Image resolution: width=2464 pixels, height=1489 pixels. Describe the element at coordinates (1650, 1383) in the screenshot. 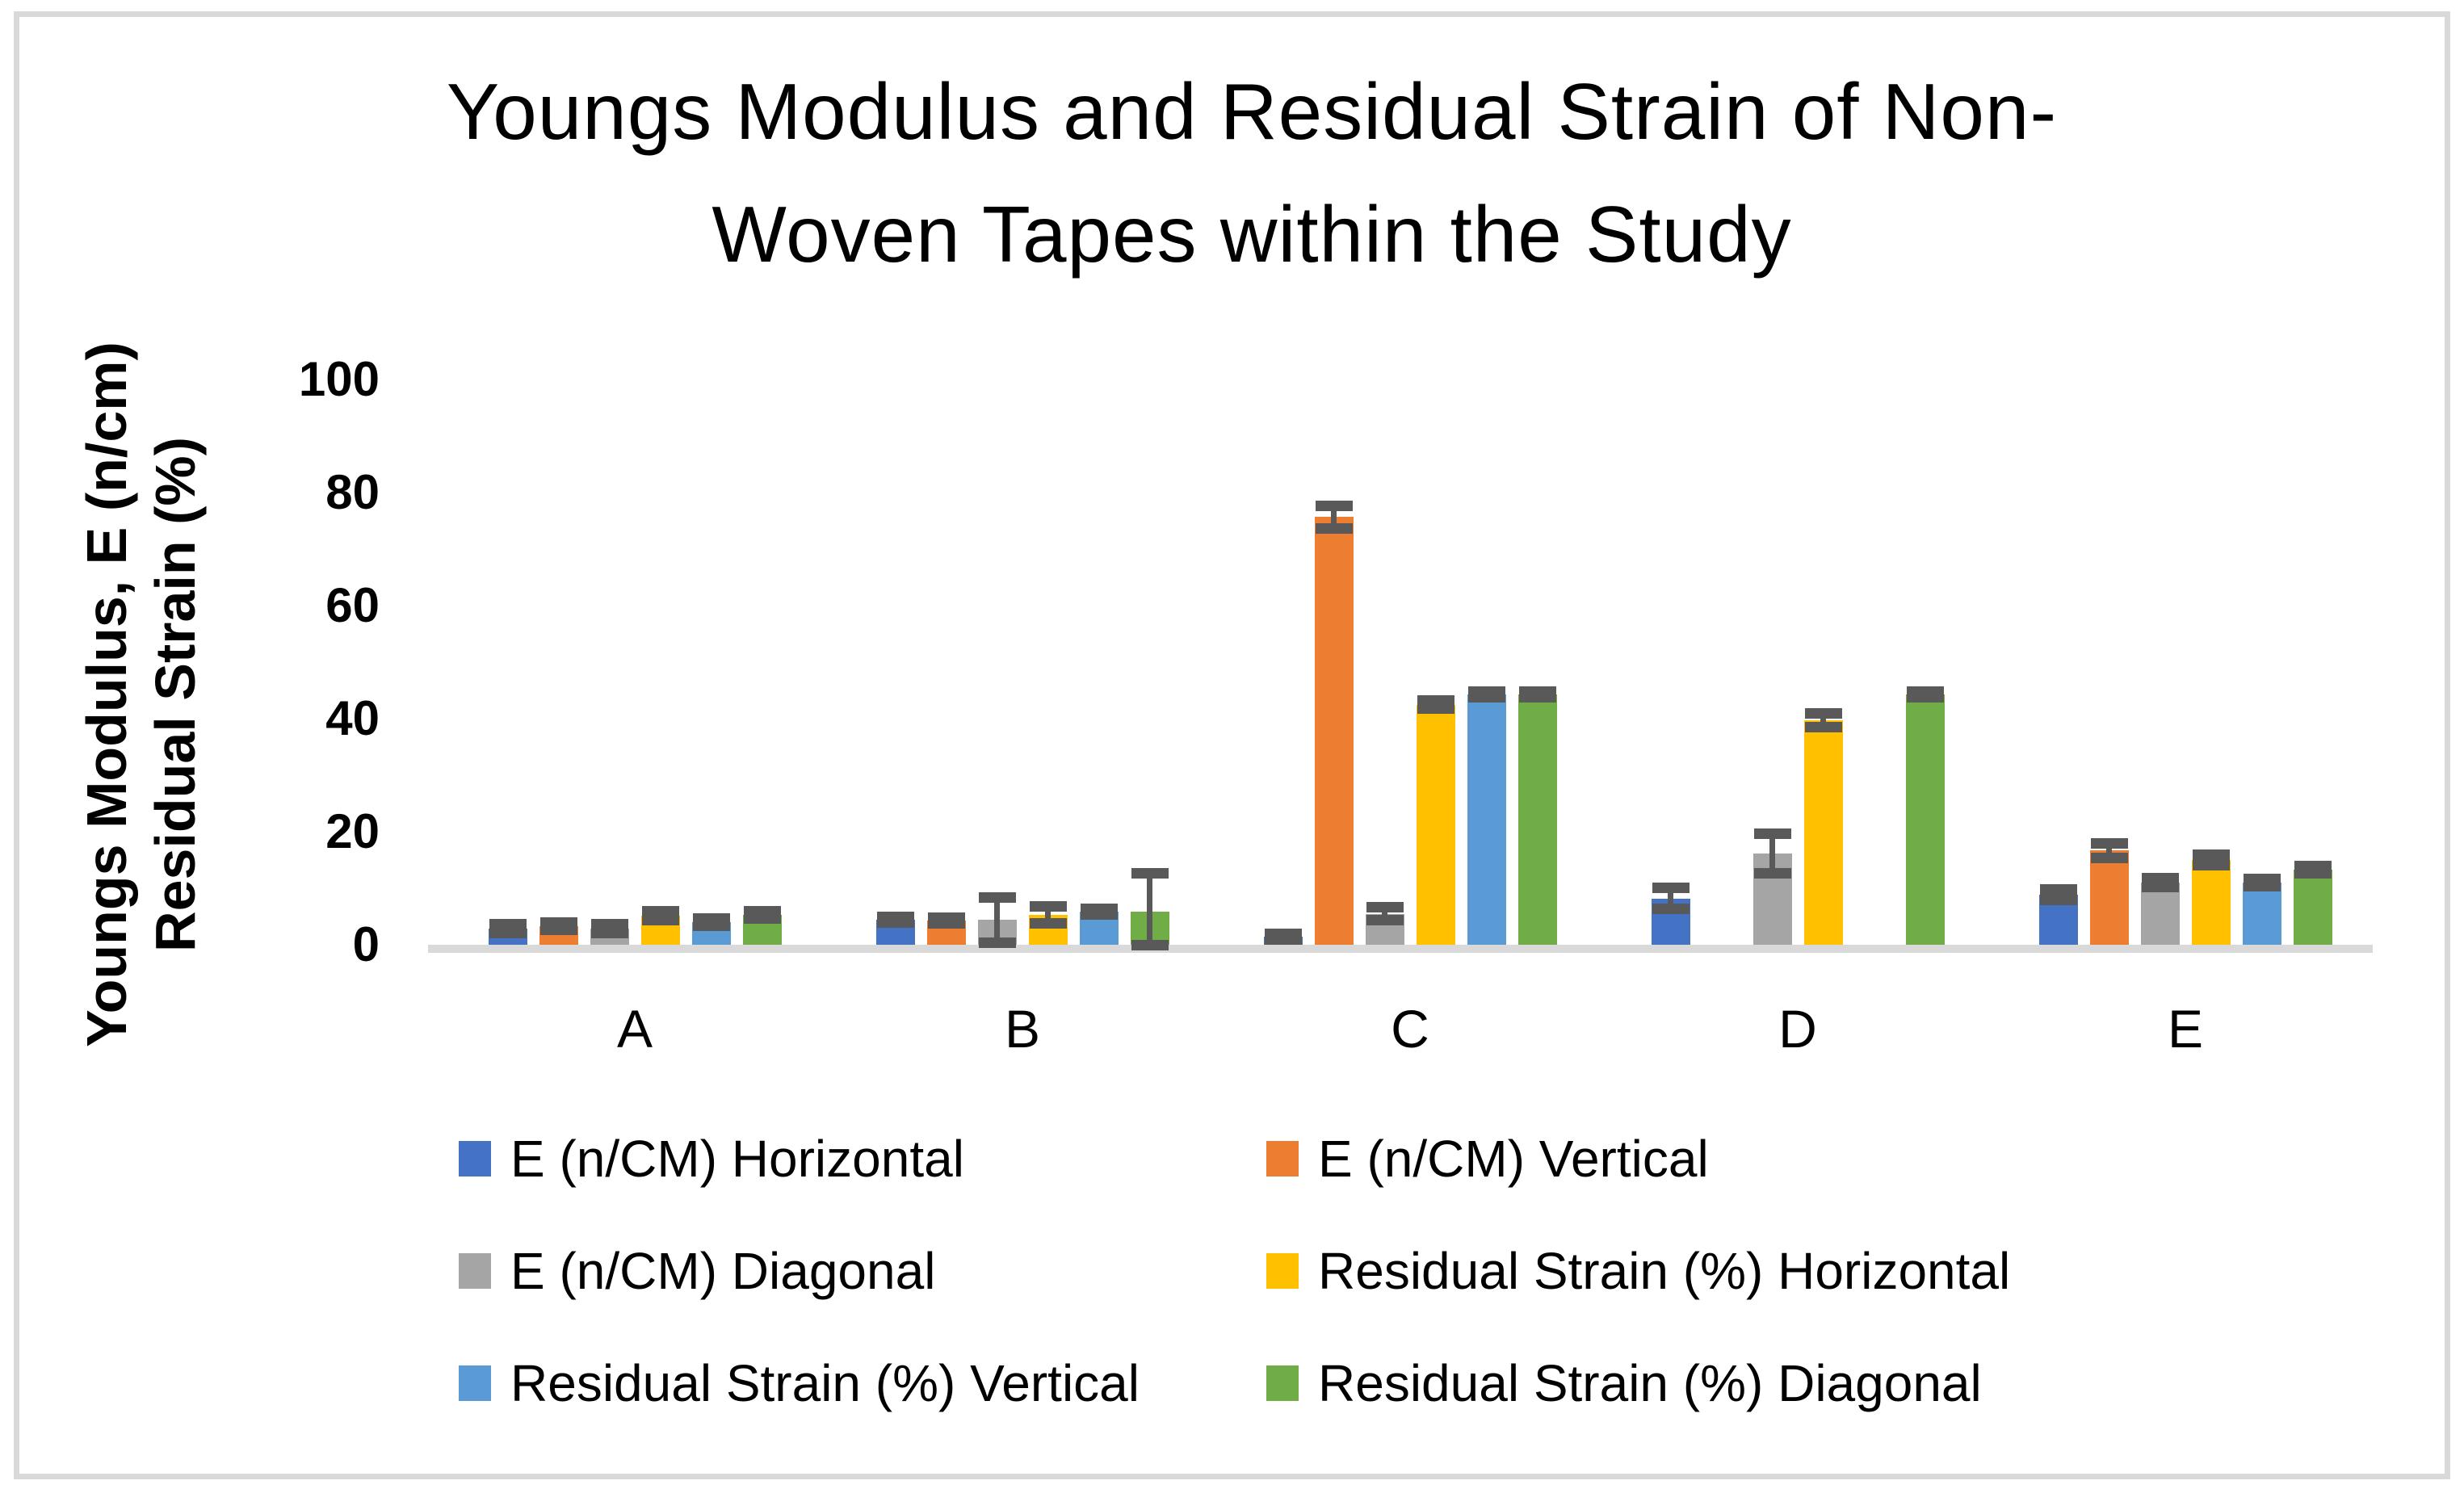

I see `legend-label: Residual Strain (%) Diagonal` at that location.